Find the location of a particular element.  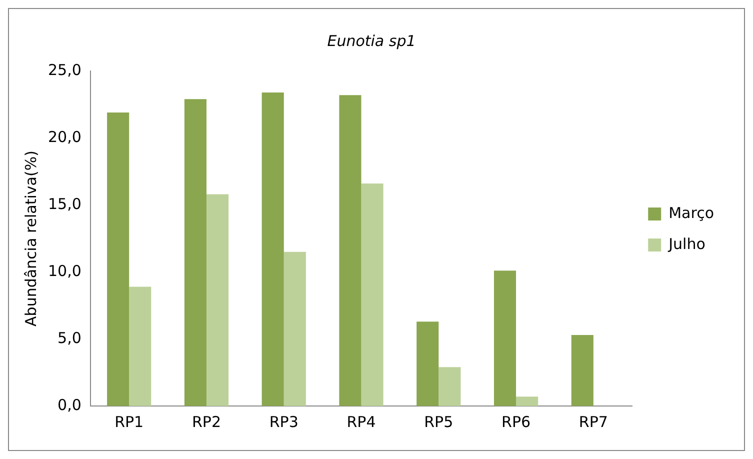

y-tick-label: 20,0 is located at coordinates (65, 137).